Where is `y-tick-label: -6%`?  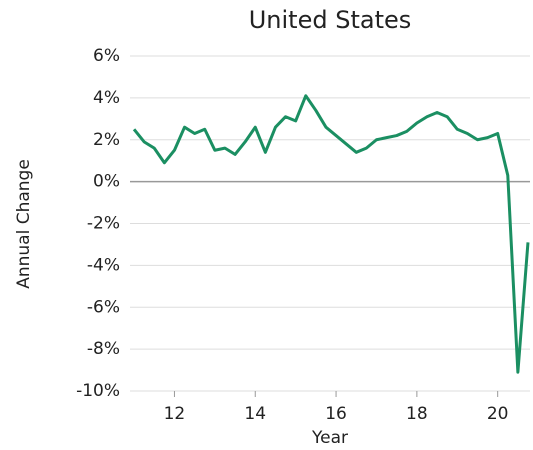 y-tick-label: -6% is located at coordinates (103, 307).